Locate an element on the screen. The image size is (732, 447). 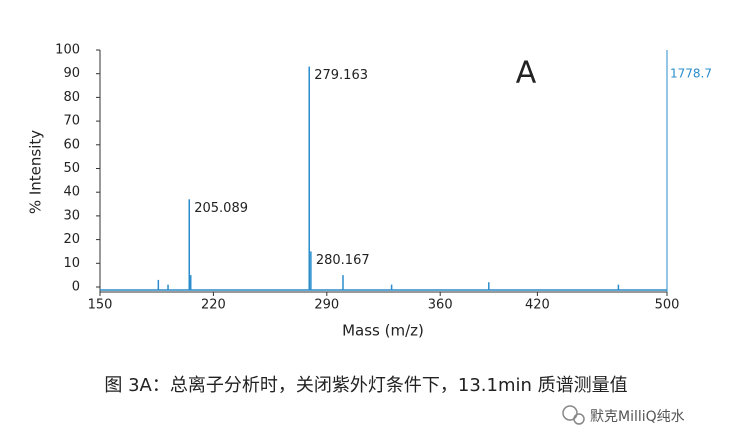
y-tick-label: 70 is located at coordinates (71, 121).